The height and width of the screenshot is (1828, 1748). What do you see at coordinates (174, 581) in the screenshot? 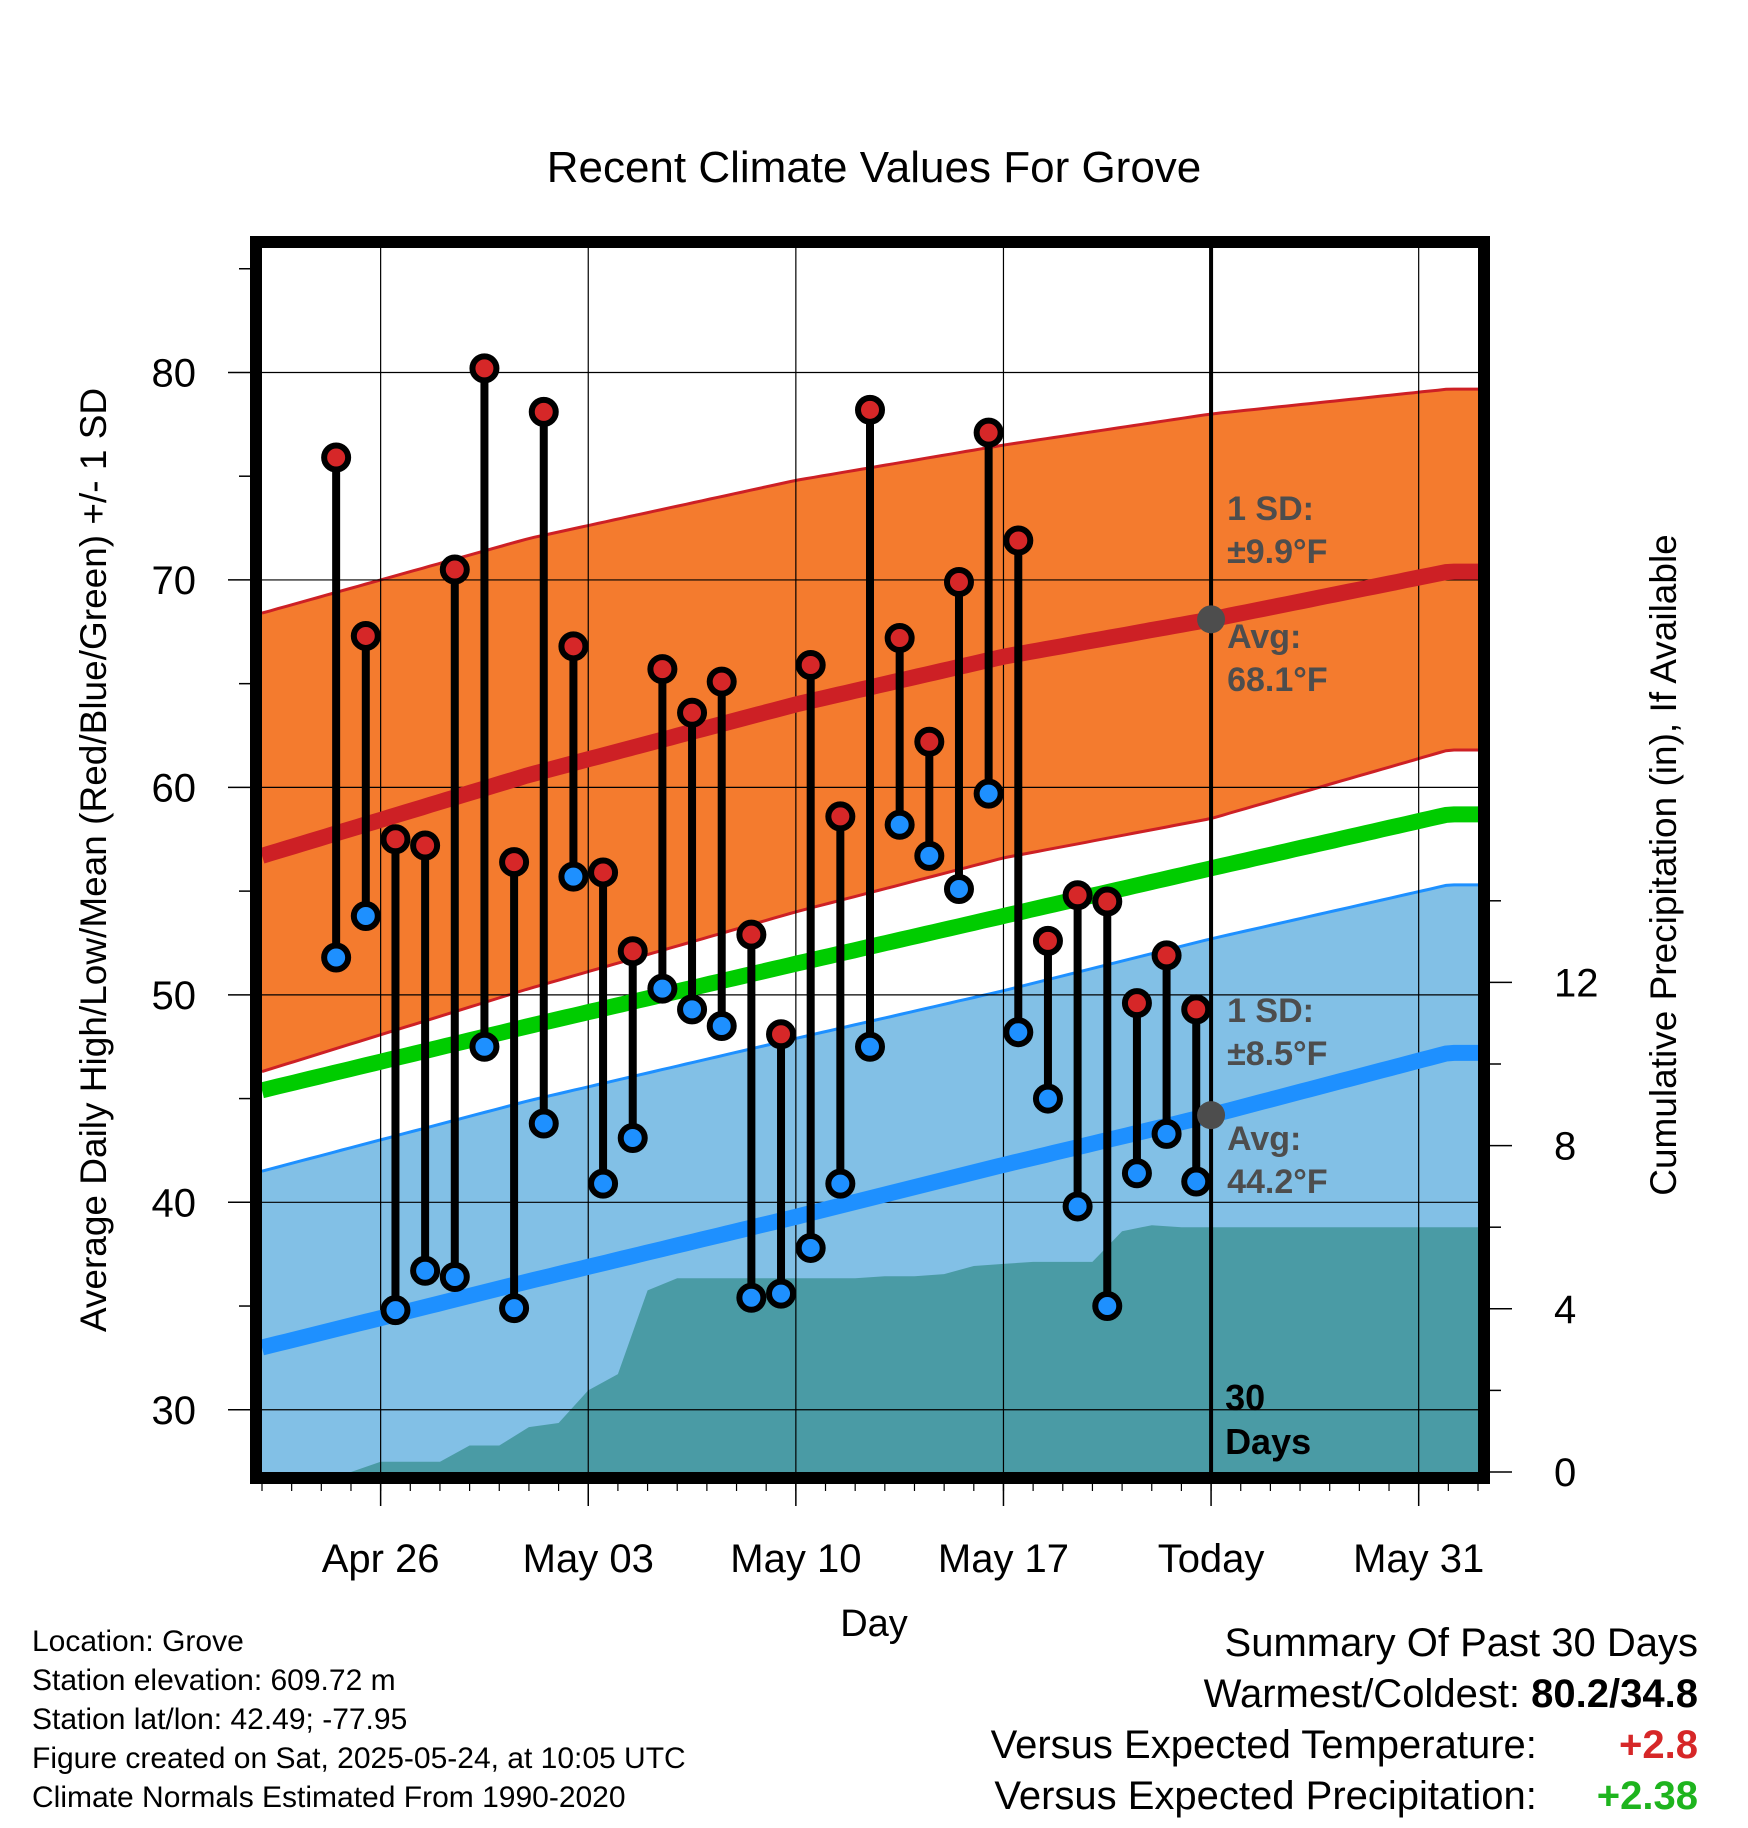
I see `y-tick-label: 70` at bounding box center [174, 581].